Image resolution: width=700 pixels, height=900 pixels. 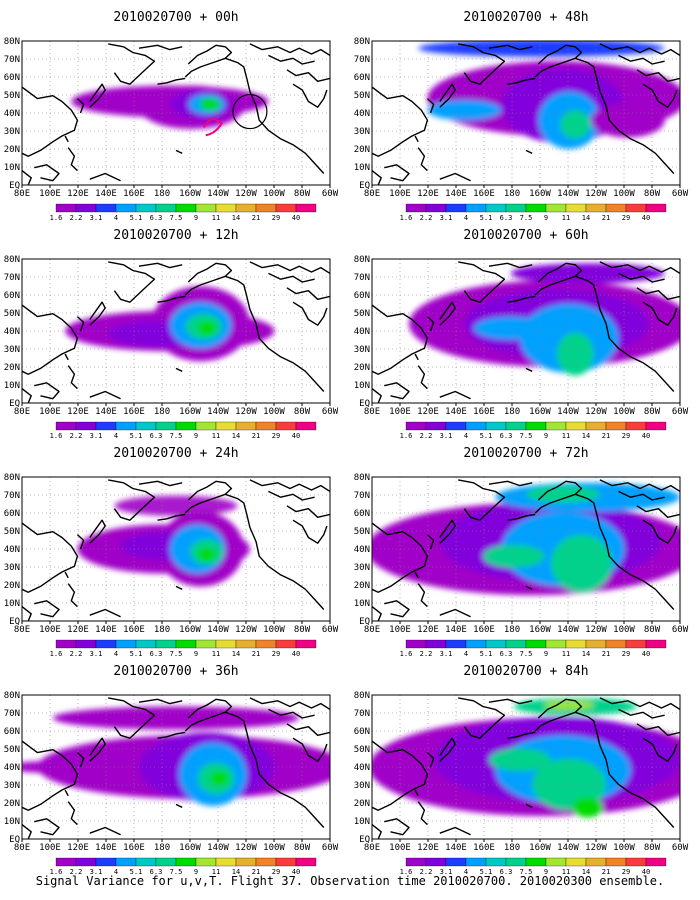 What do you see at coordinates (176, 218) in the screenshot?
I see `colorbar-label: 7.5` at bounding box center [176, 218].